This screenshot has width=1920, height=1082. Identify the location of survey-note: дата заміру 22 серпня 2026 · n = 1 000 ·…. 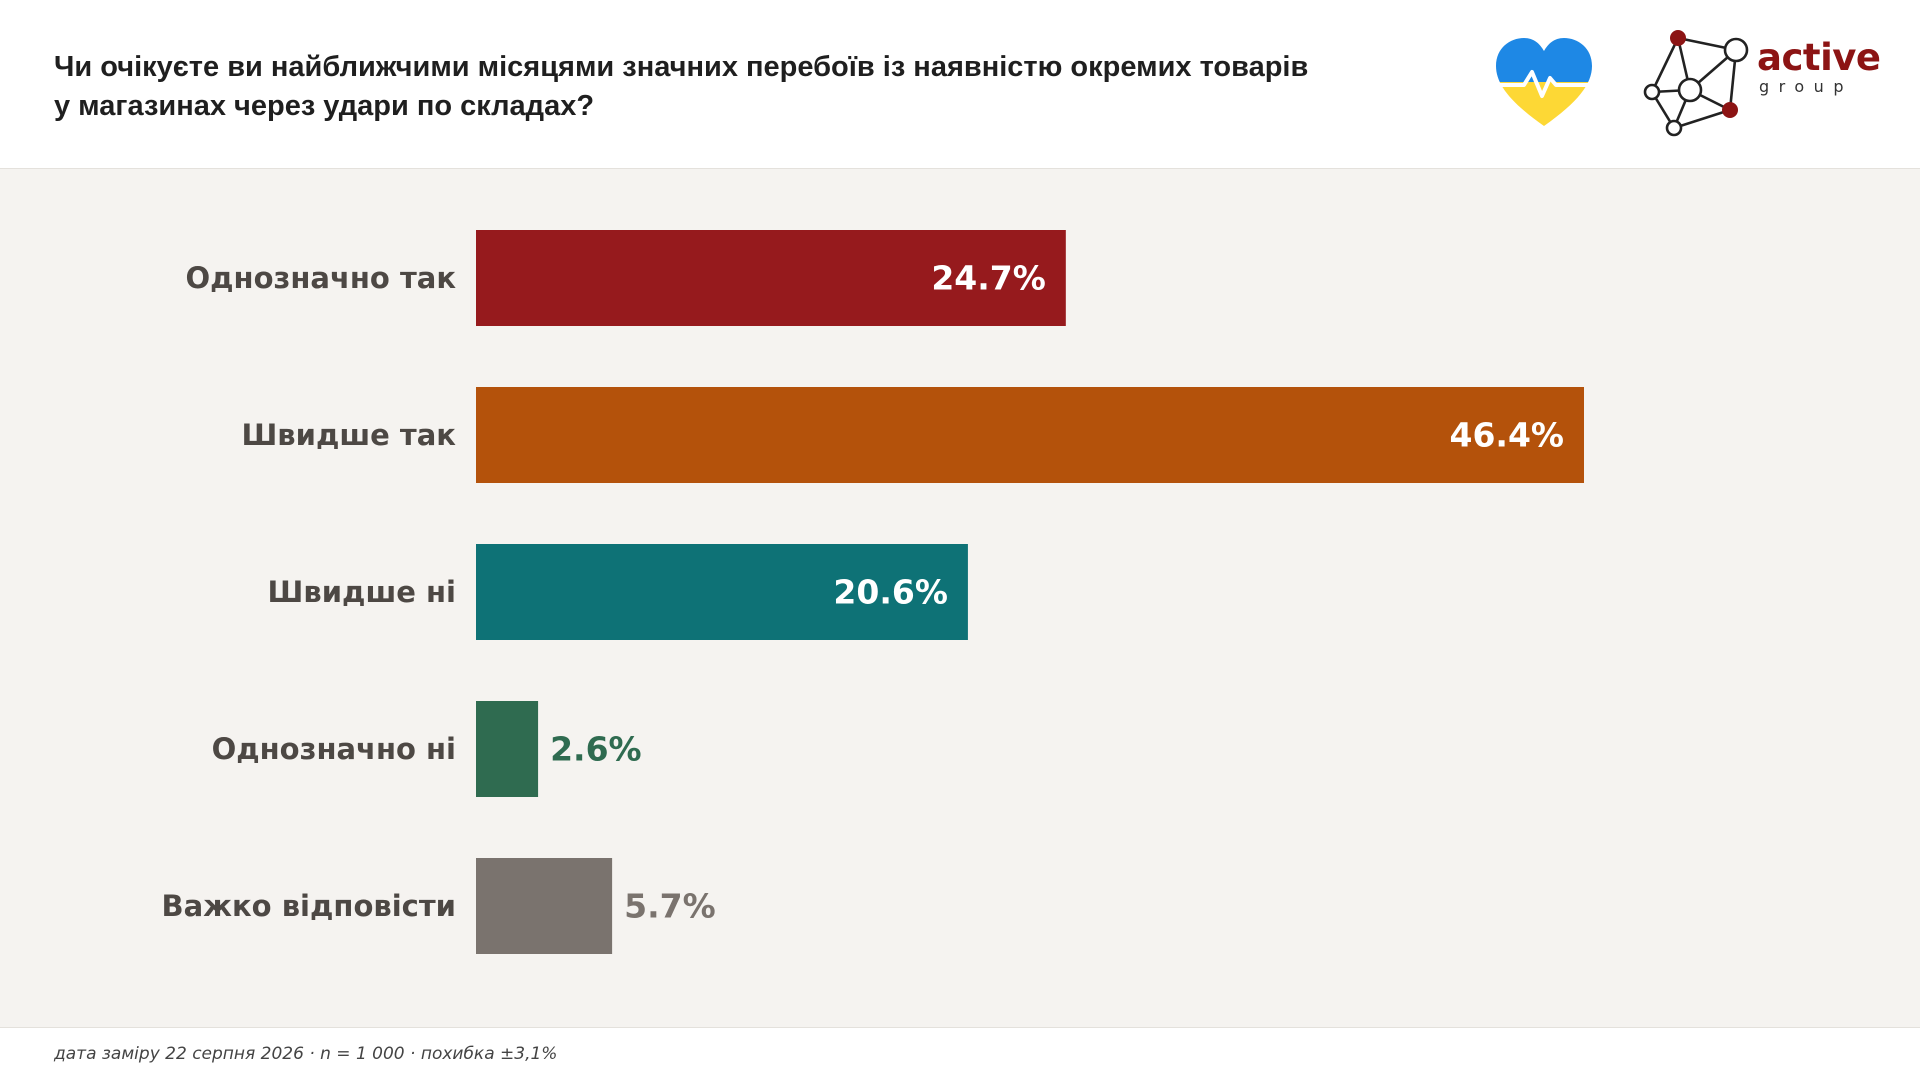
(306, 1054).